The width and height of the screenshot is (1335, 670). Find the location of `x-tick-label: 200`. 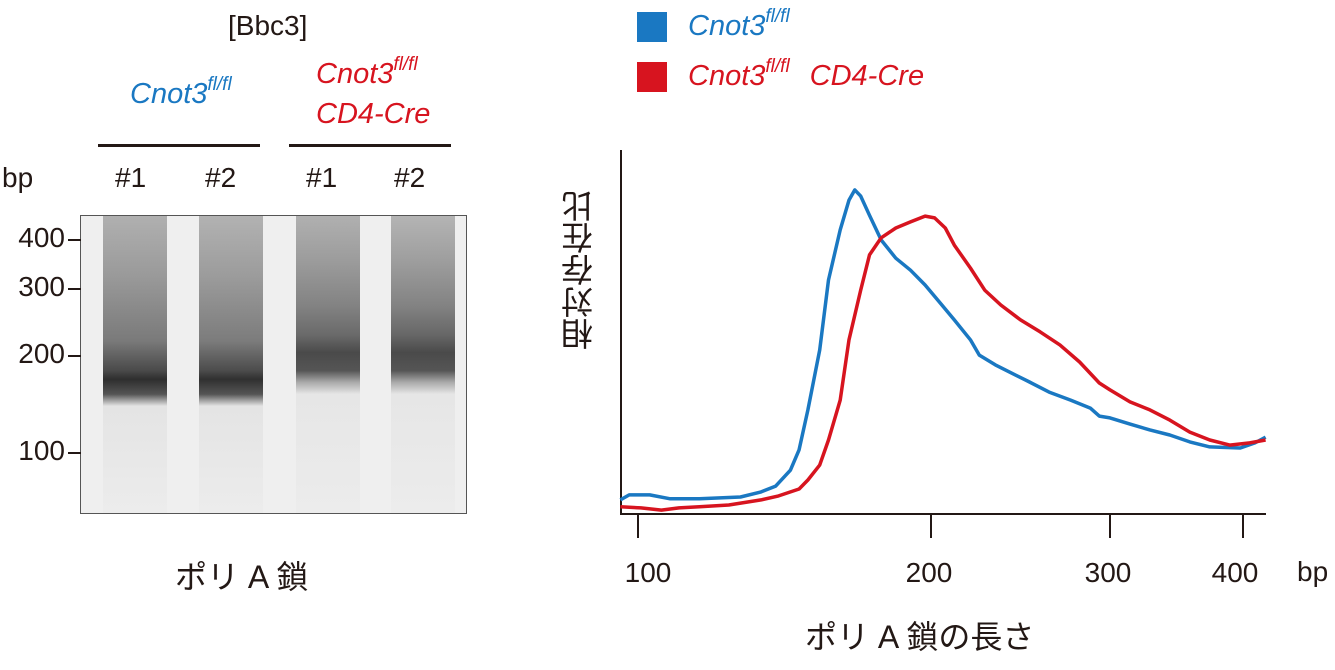

x-tick-label: 200 is located at coordinates (929, 572).